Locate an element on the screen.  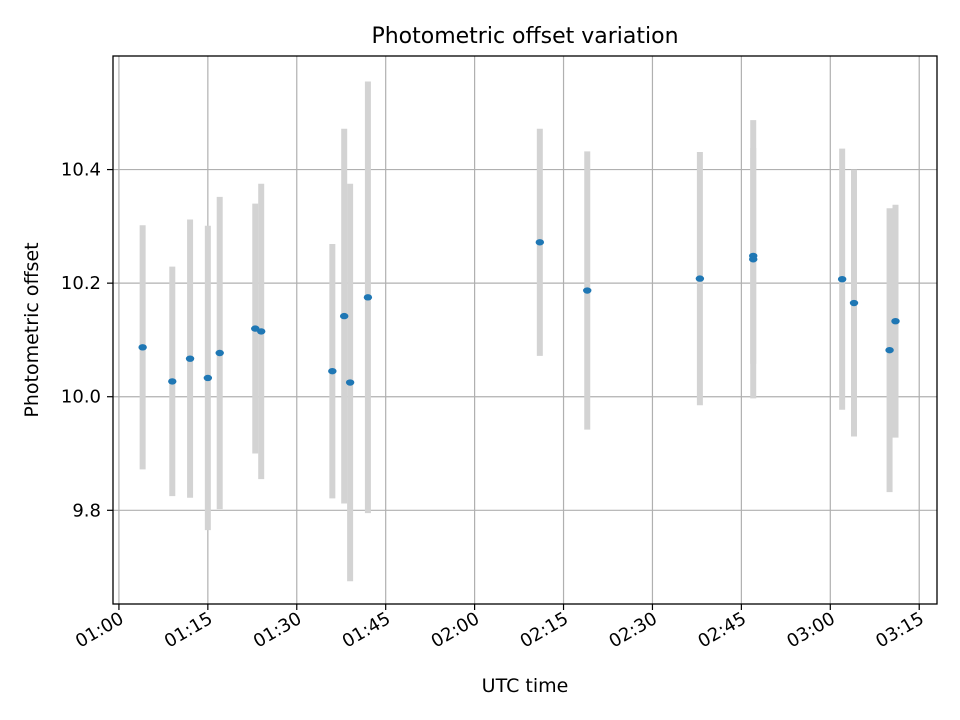
chart-title: Photometric offset variation is located at coordinates (524, 36).